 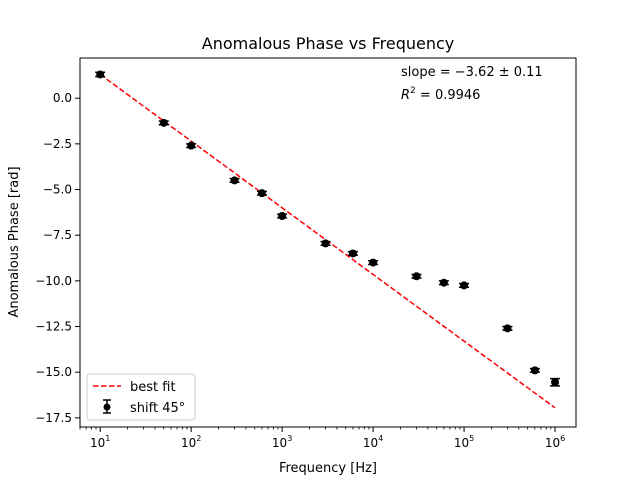 I want to click on slope-annotation: slope = −3.62 ± 0.11, so click(x=472, y=72).